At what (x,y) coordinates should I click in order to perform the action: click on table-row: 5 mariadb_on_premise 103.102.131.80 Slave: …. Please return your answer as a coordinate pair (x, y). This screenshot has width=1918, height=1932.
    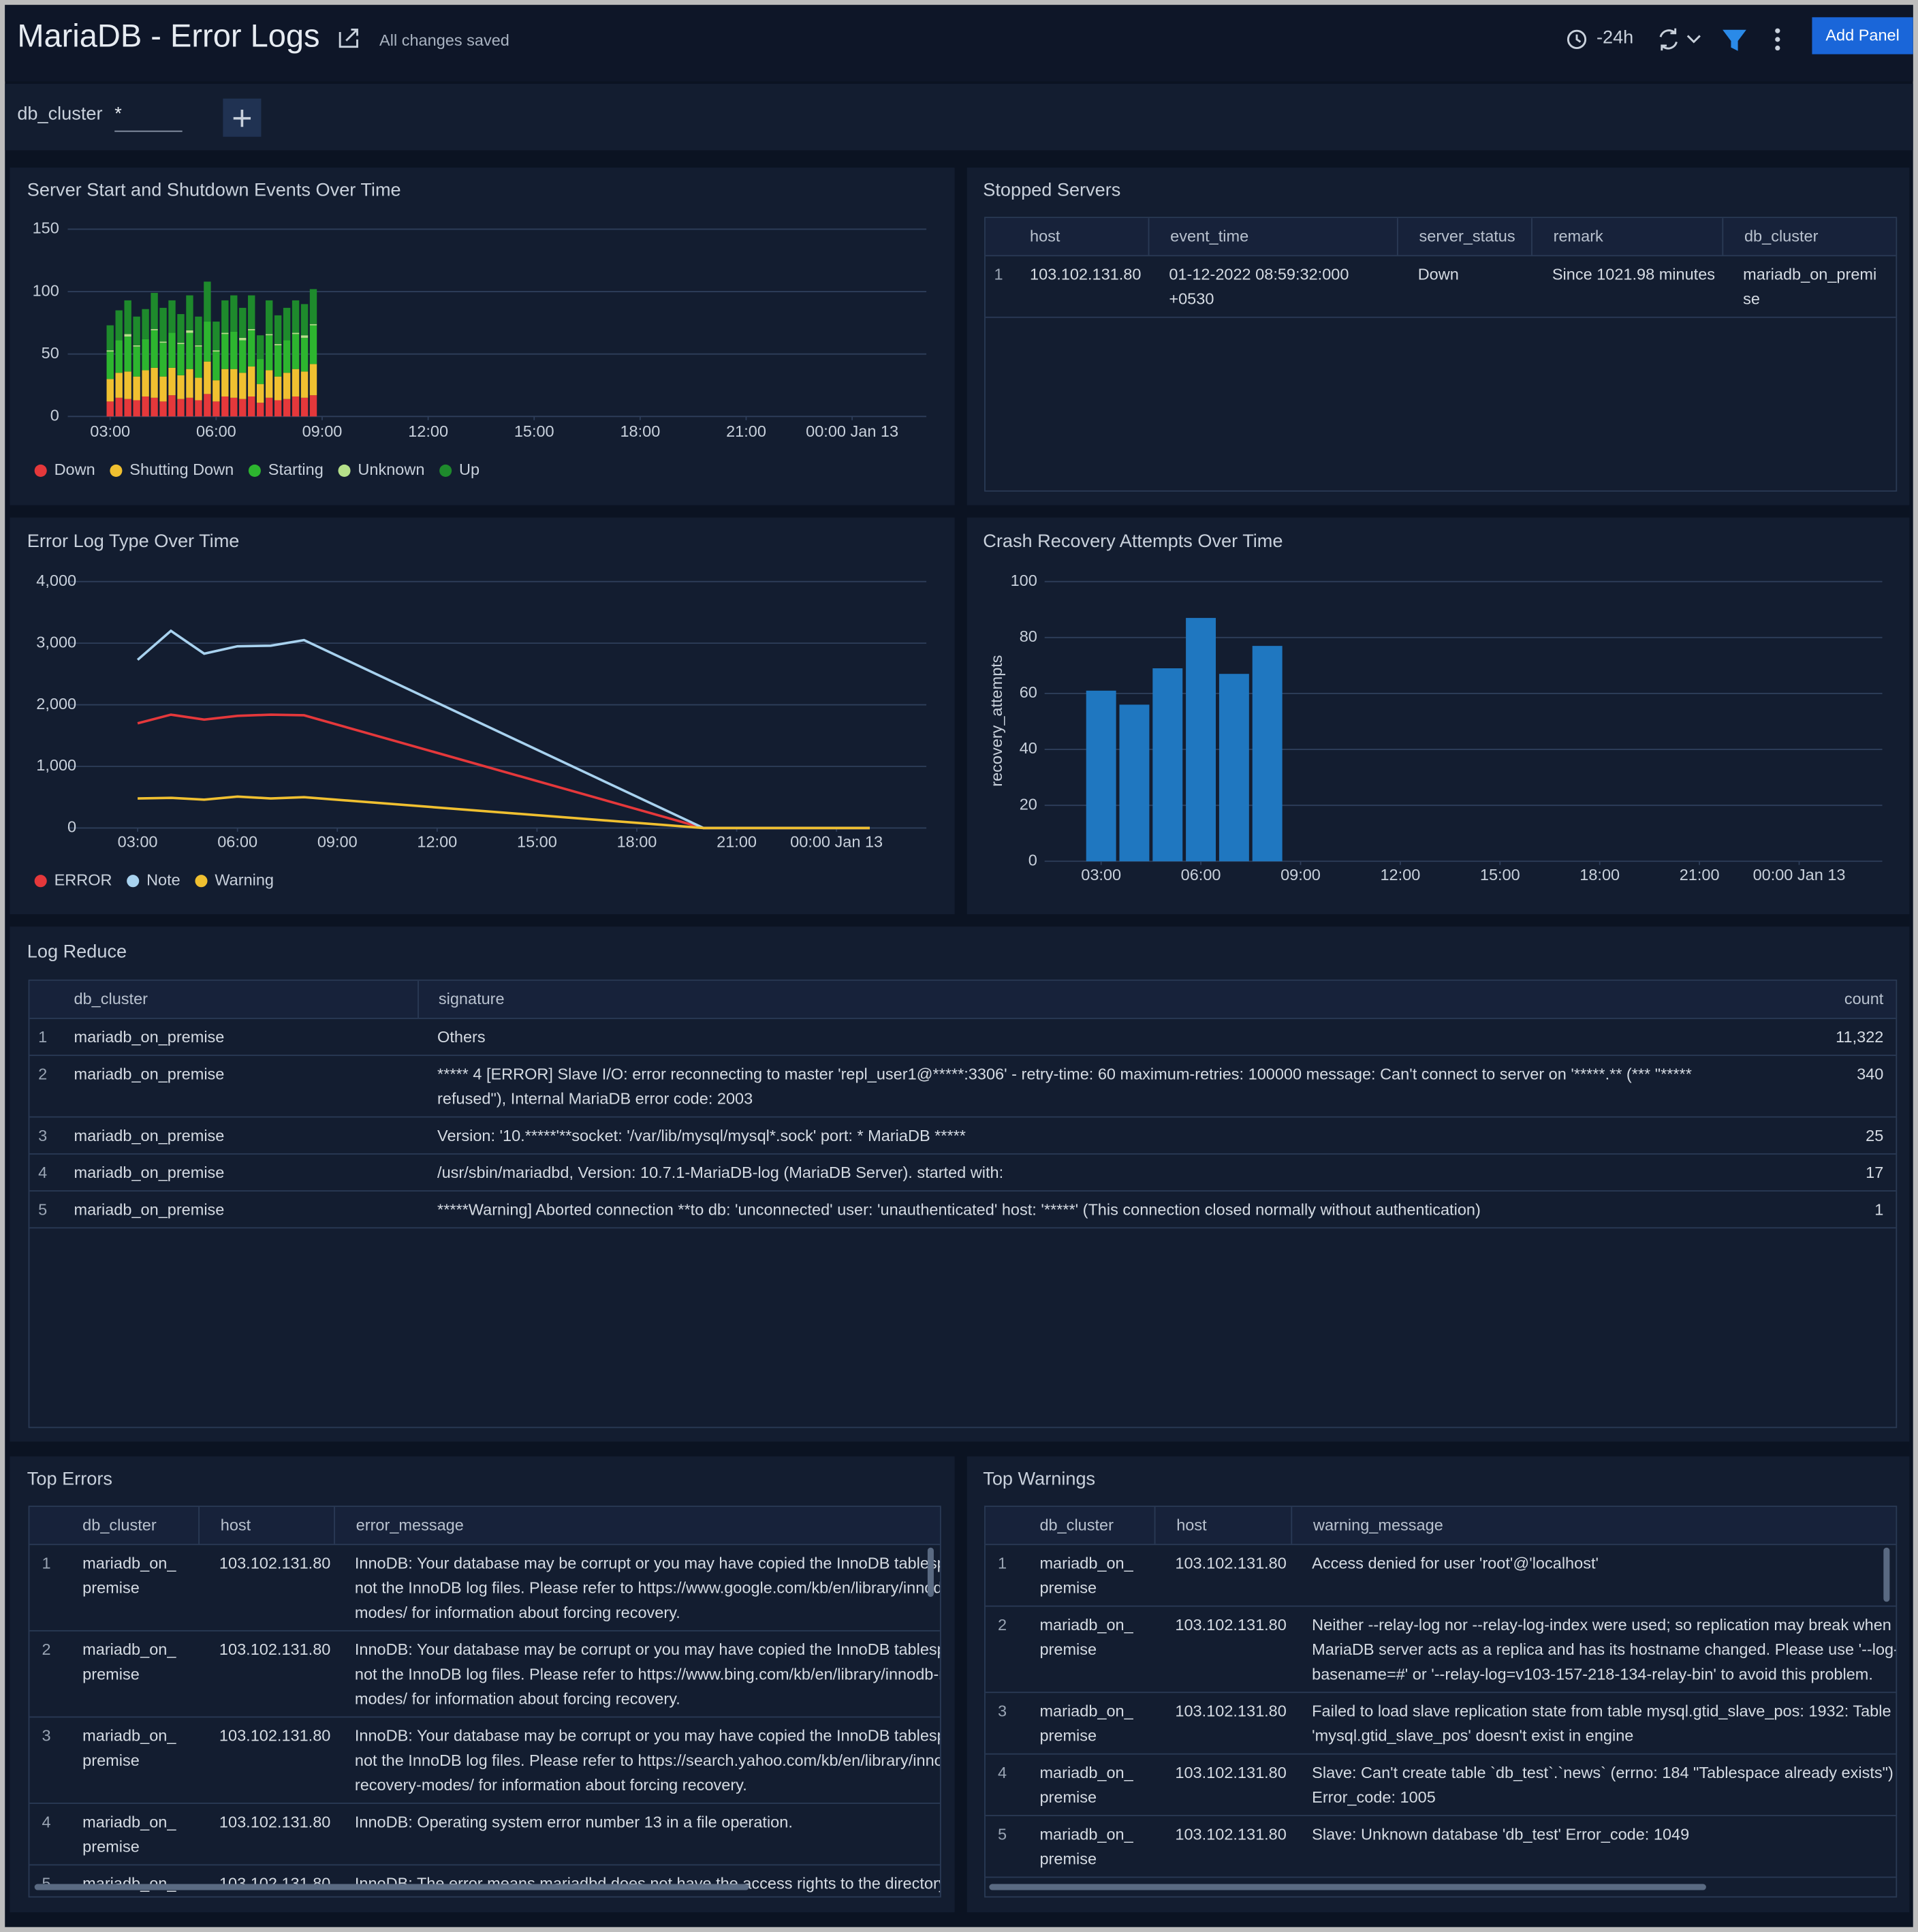
    Looking at the image, I should click on (1441, 1847).